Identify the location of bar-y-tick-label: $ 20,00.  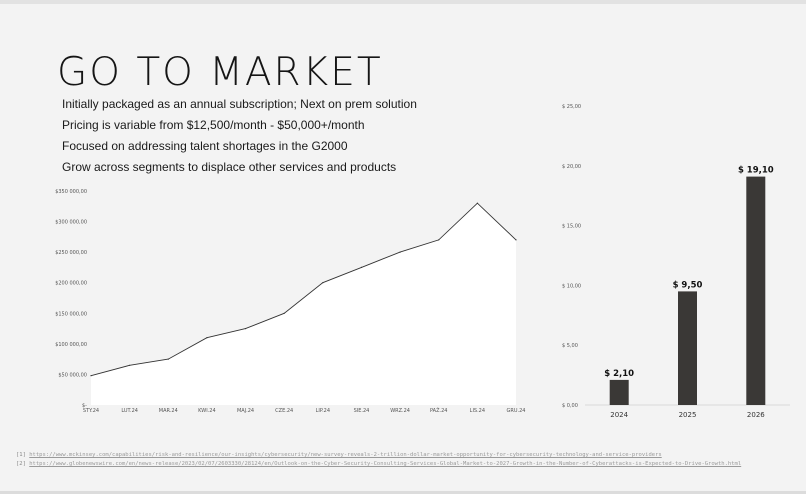
(571, 167).